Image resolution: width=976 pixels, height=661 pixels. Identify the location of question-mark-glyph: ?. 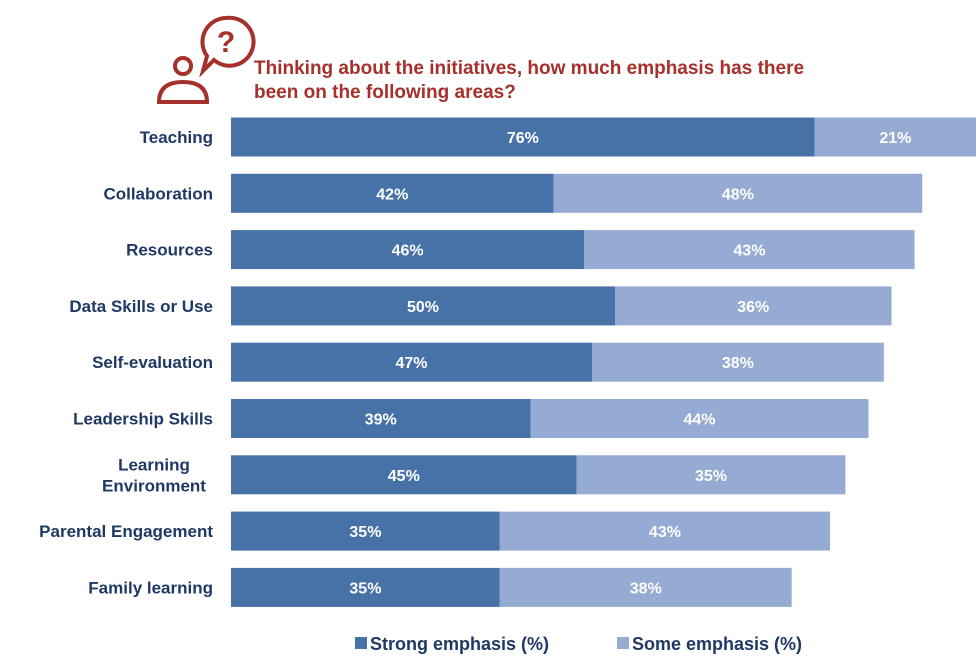
(226, 42).